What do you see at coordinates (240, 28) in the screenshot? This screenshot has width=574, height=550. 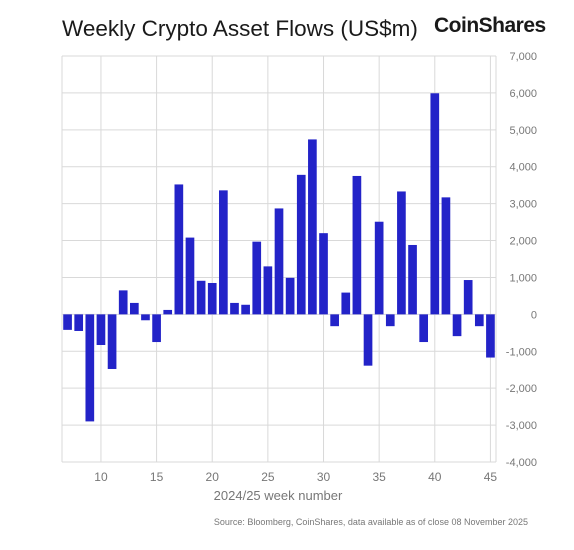 I see `chart-title: Weekly Crypto Asset Flows (US$m)` at bounding box center [240, 28].